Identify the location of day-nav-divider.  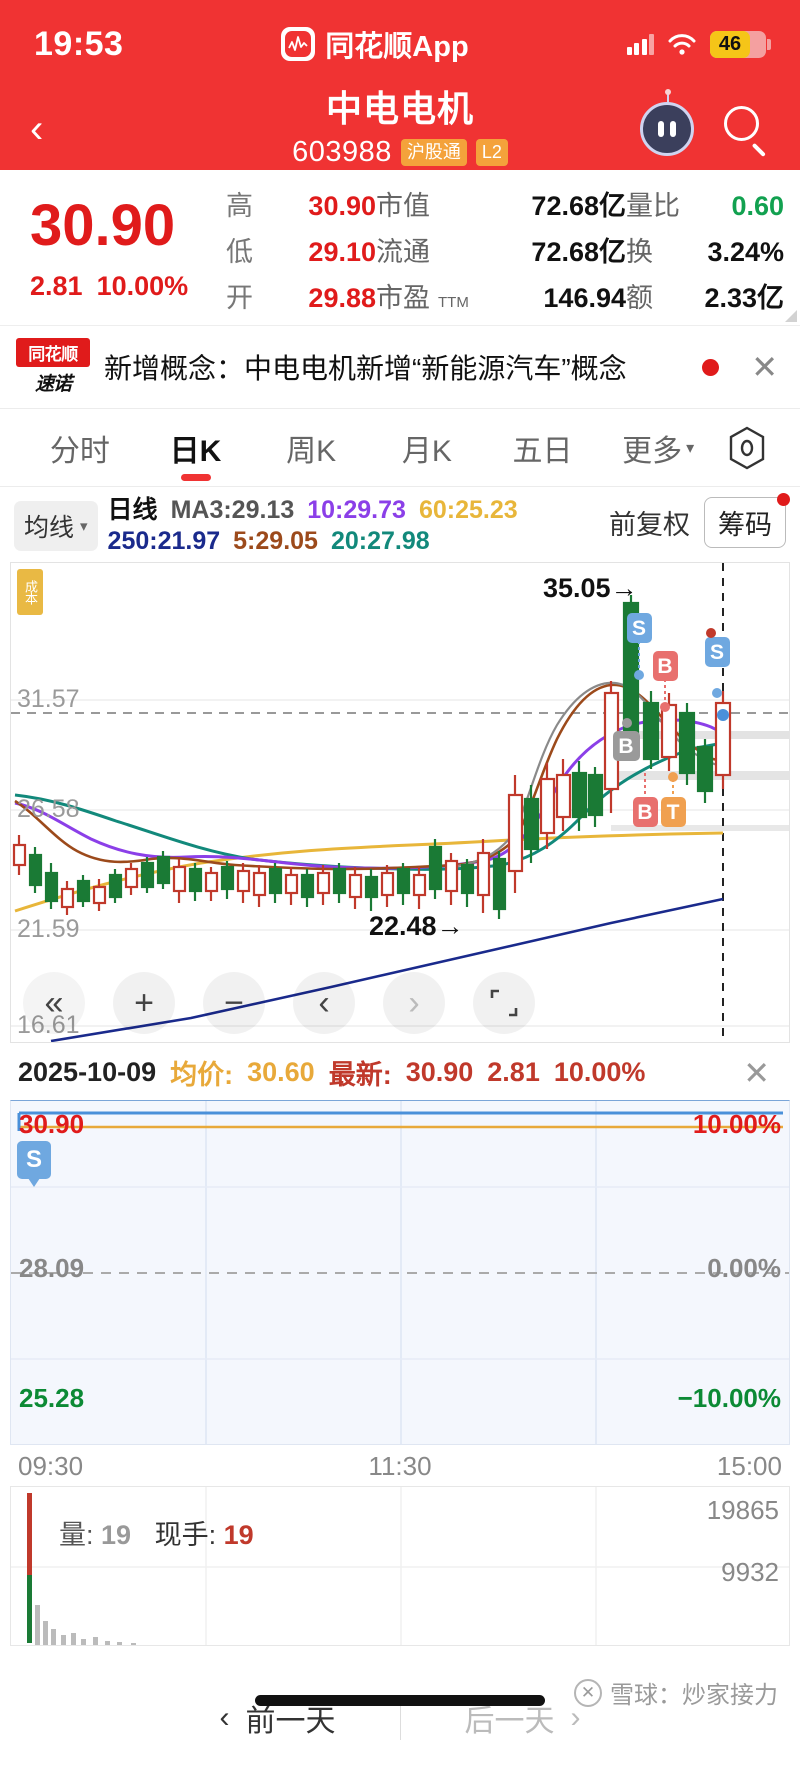
(400, 1718).